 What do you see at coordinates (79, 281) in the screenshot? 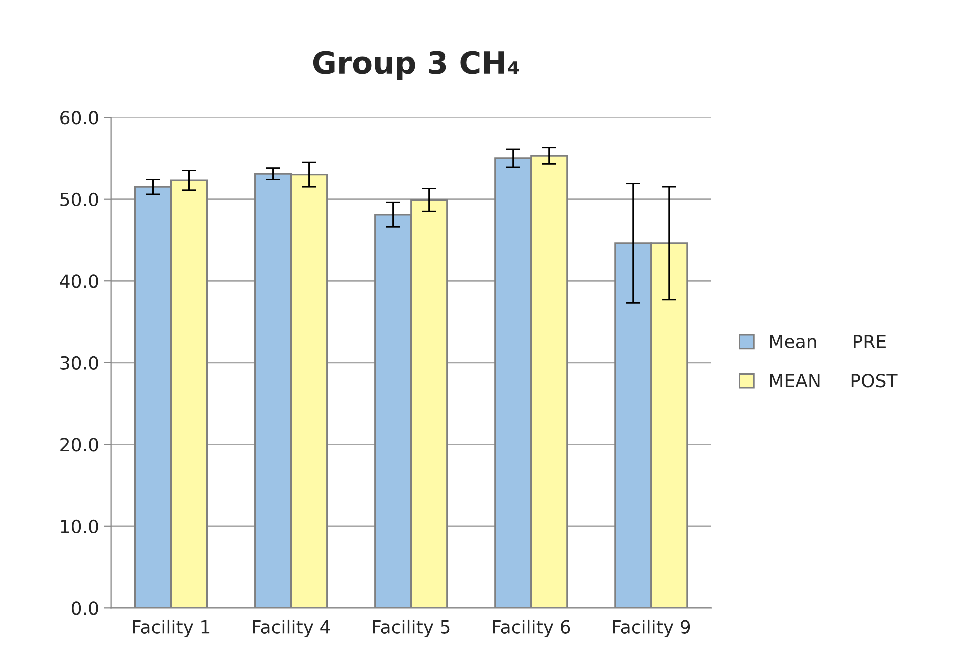
I see `y-tick-label: 40.0` at bounding box center [79, 281].